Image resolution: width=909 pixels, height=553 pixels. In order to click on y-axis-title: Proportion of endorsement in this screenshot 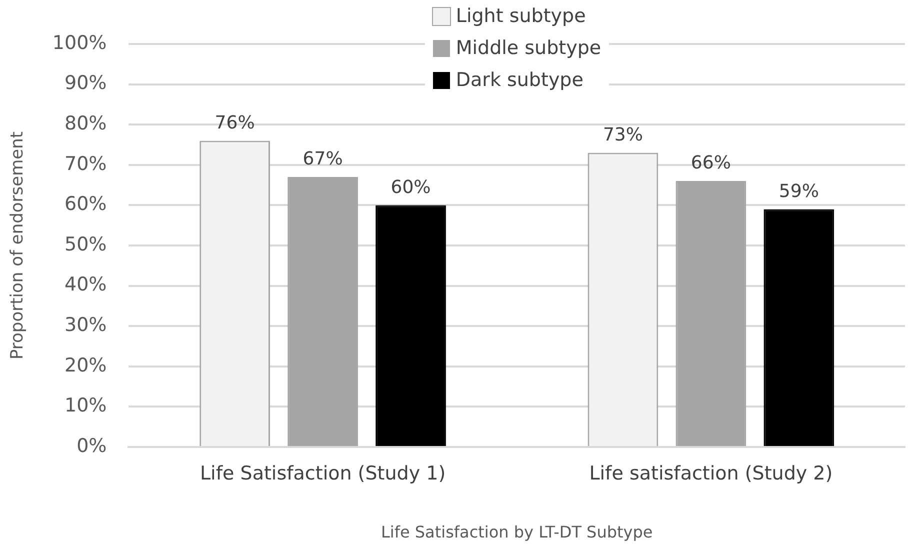, I will do `click(18, 245)`.